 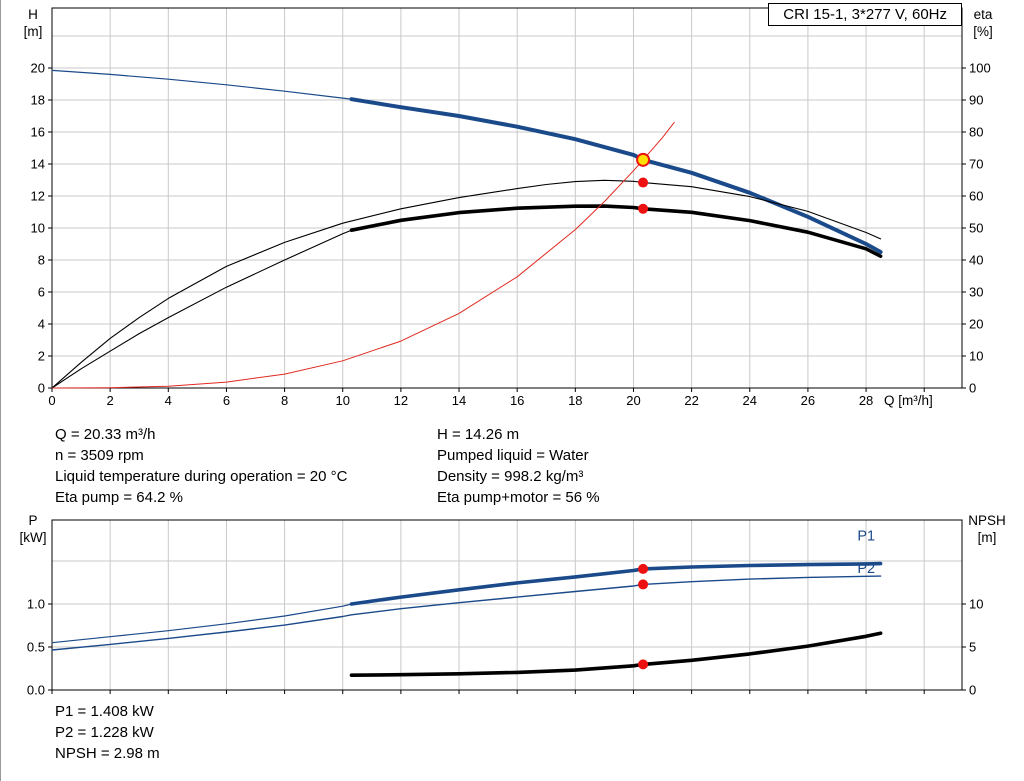 What do you see at coordinates (401, 400) in the screenshot?
I see `x-tick-label: 12` at bounding box center [401, 400].